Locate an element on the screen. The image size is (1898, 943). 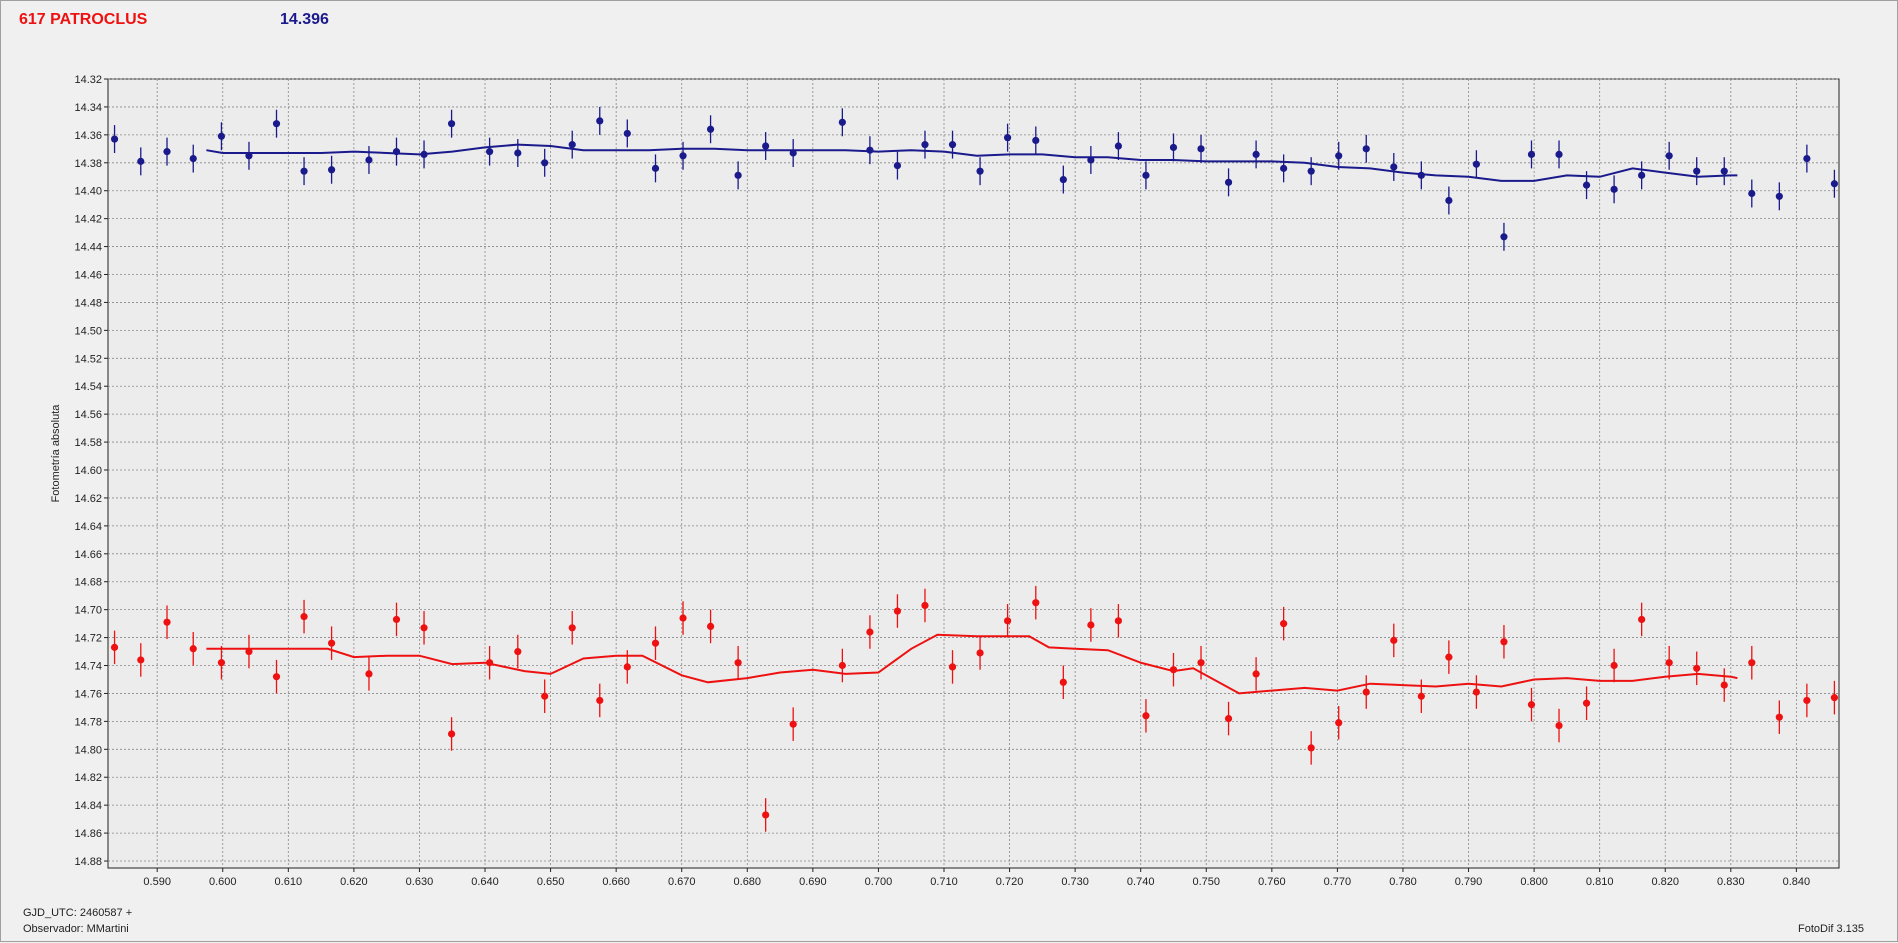
x-tick-label: 0.650 is located at coordinates (551, 882).